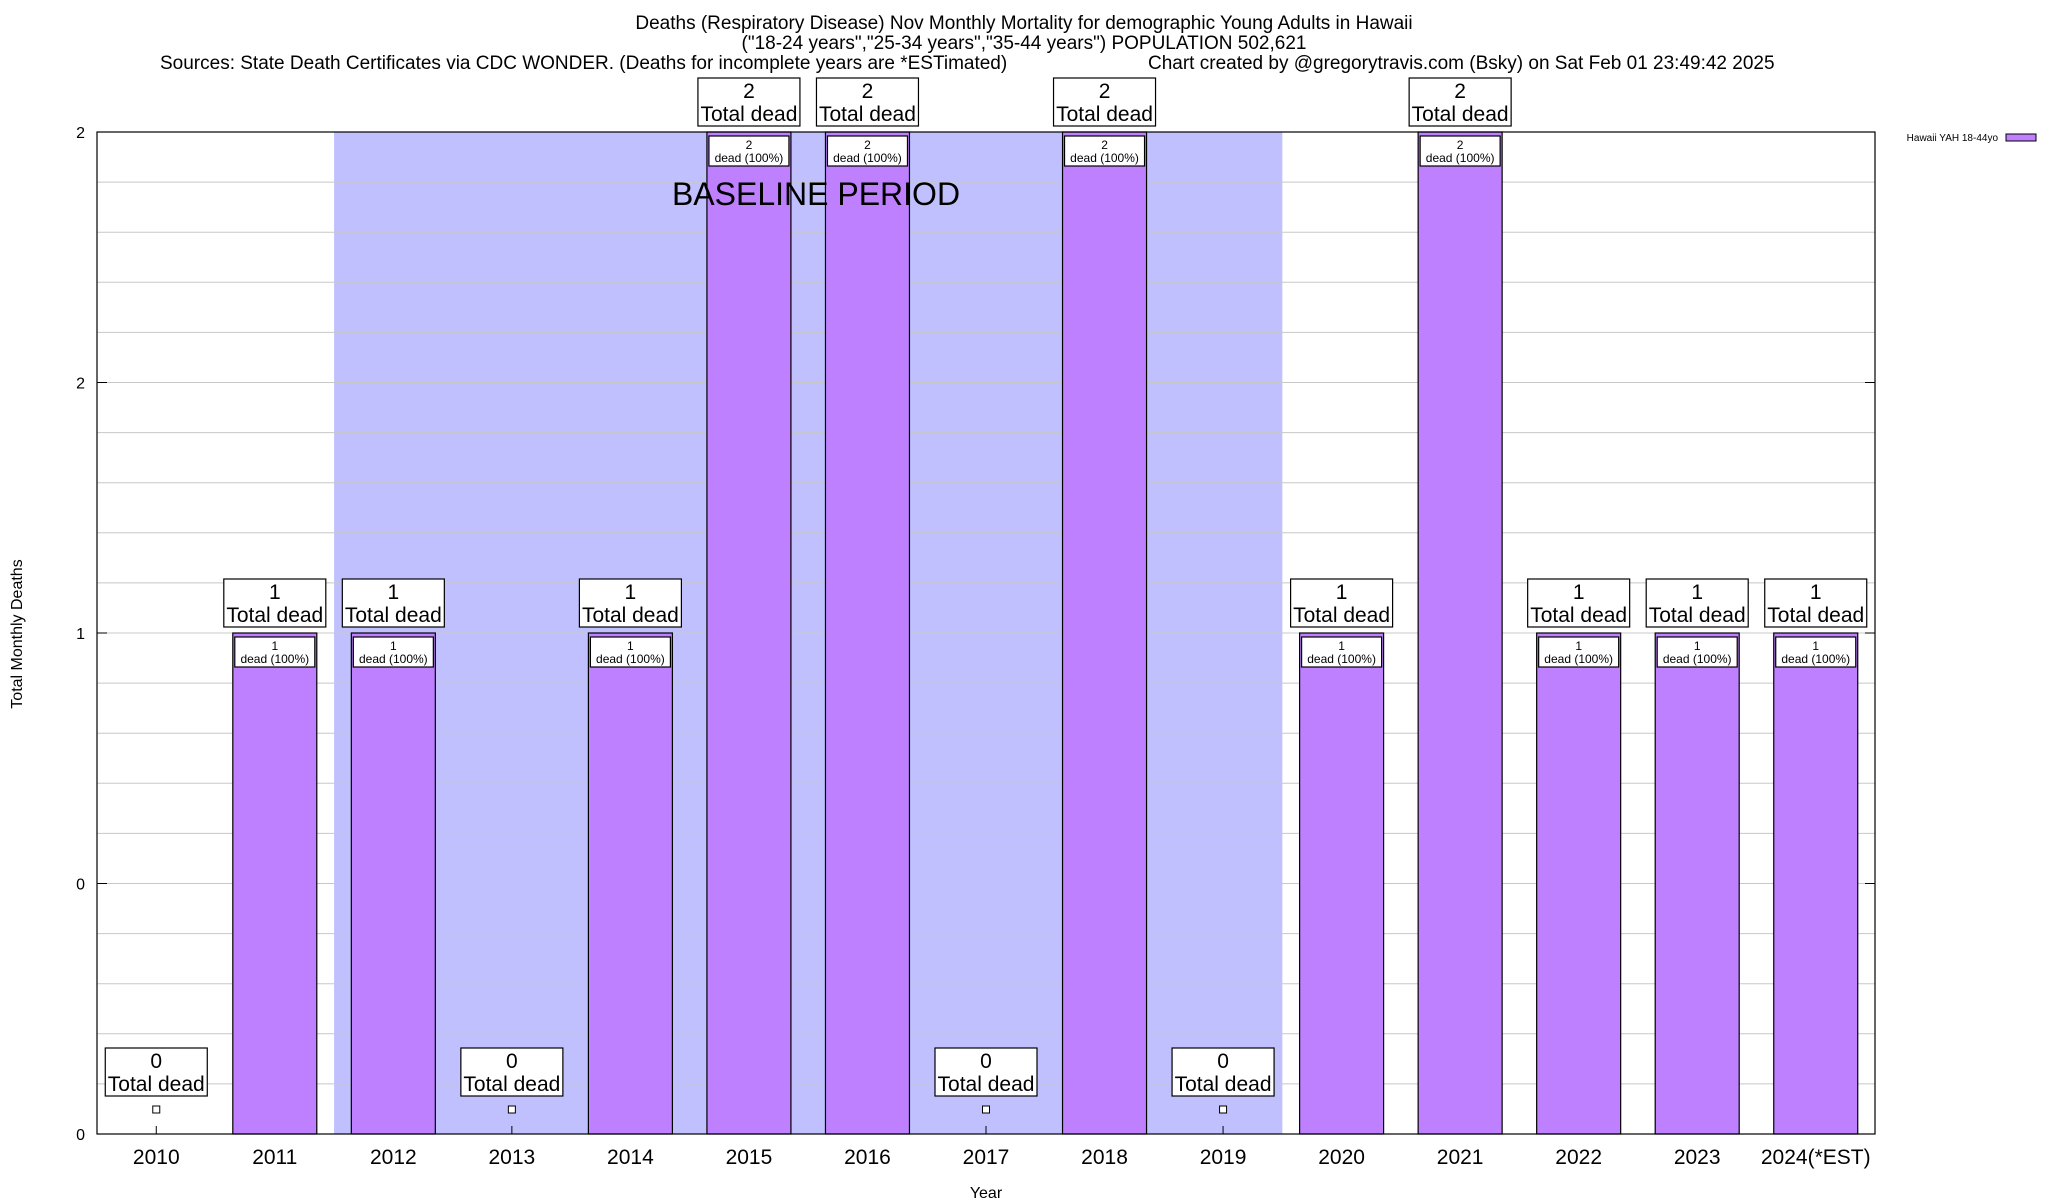 This screenshot has width=2048, height=1200. What do you see at coordinates (1697, 1157) in the screenshot?
I see `x-tick-label: 2023` at bounding box center [1697, 1157].